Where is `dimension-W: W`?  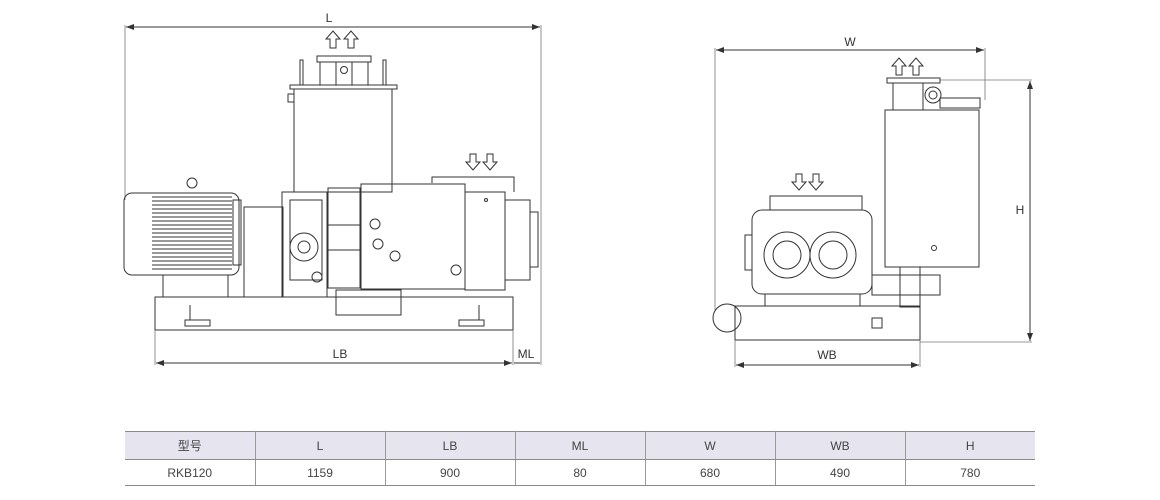 dimension-W: W is located at coordinates (850, 172).